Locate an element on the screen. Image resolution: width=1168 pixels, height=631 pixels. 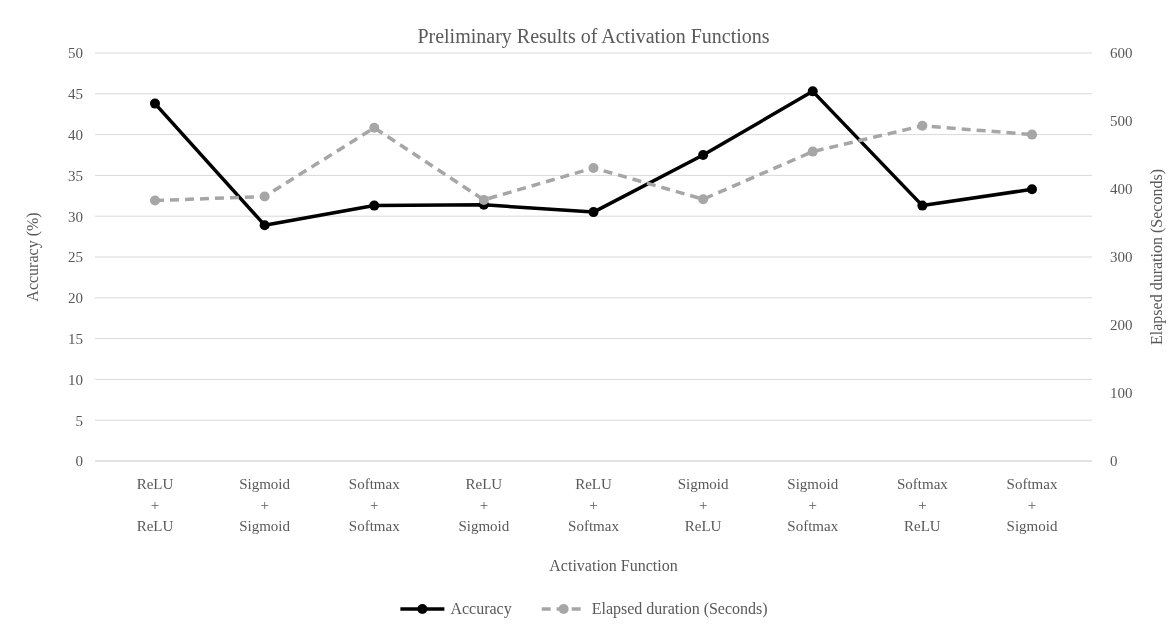
y2-tick-label: 500 is located at coordinates (1121, 121).